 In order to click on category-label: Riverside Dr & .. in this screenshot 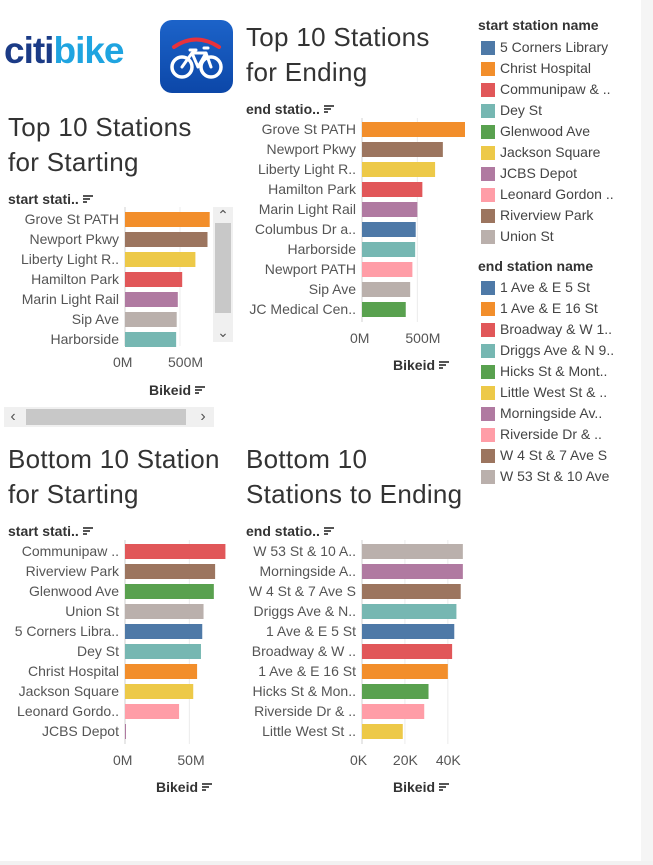, I will do `click(305, 711)`.